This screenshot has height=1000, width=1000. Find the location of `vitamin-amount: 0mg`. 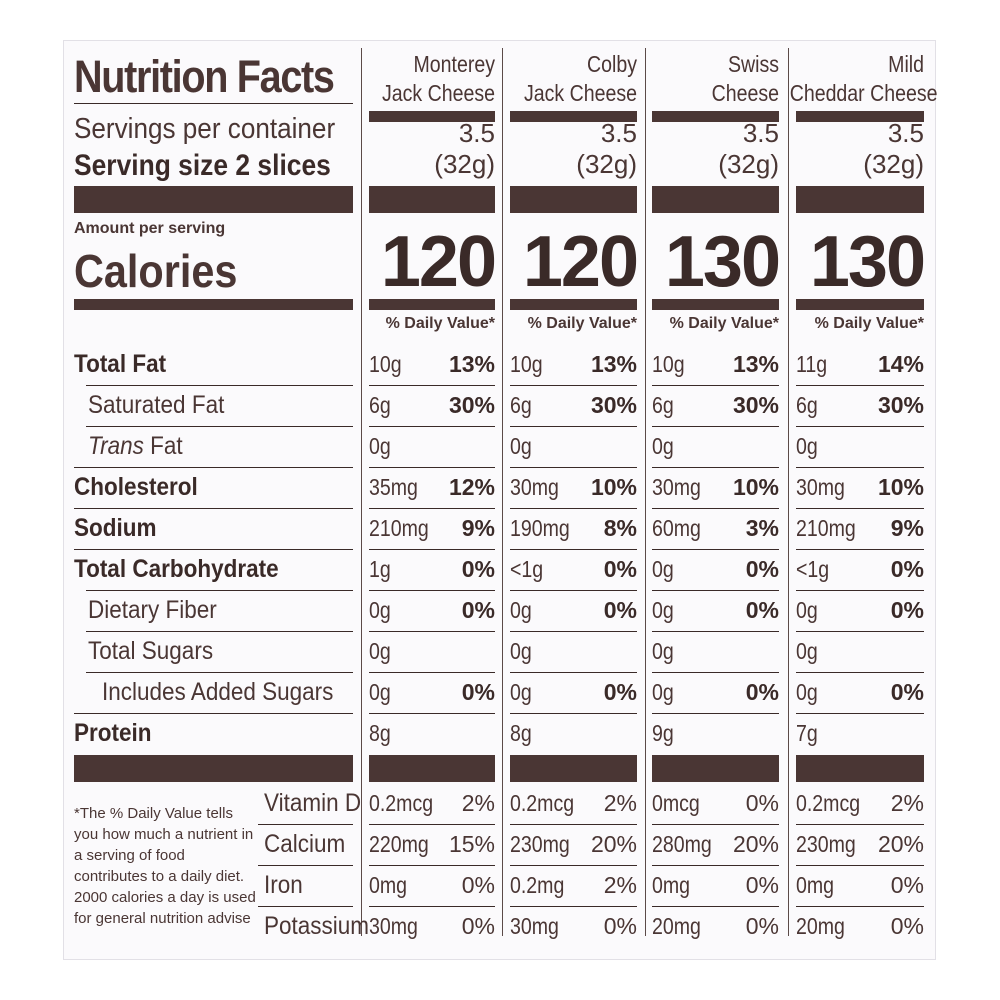

vitamin-amount: 0mg is located at coordinates (671, 885).